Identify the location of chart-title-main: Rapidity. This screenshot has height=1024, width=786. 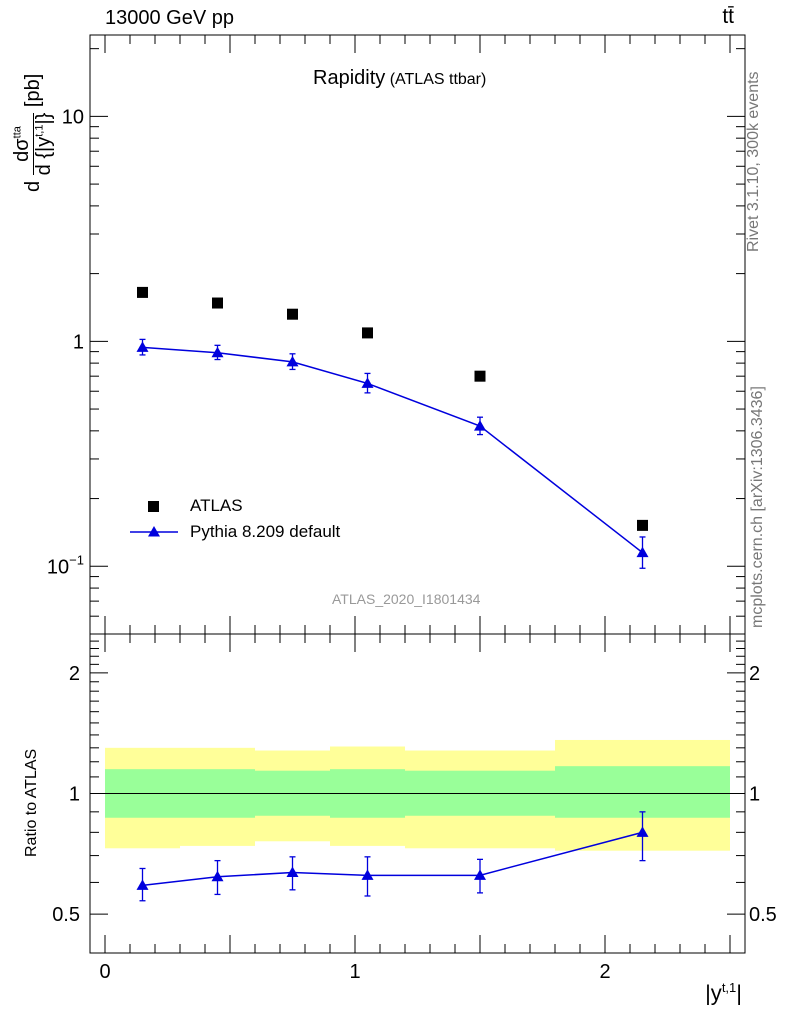
(349, 78).